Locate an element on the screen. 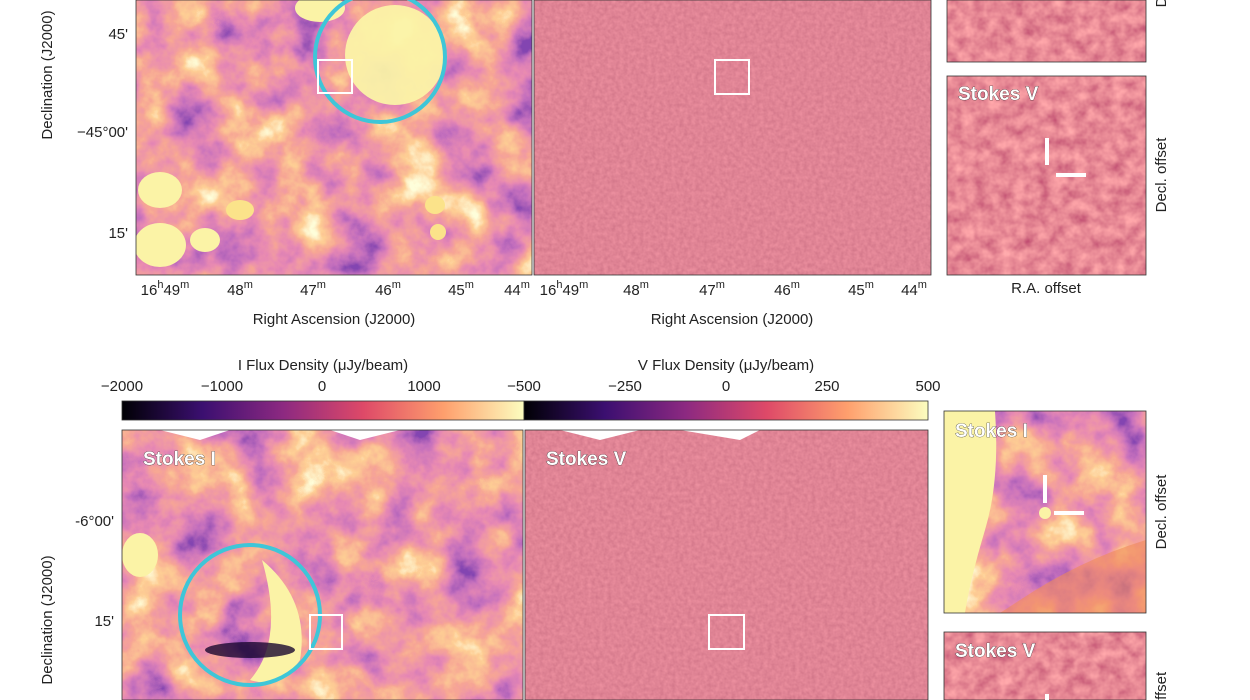 The image size is (1250, 700). stokes-v-image-top is located at coordinates (732, 137).